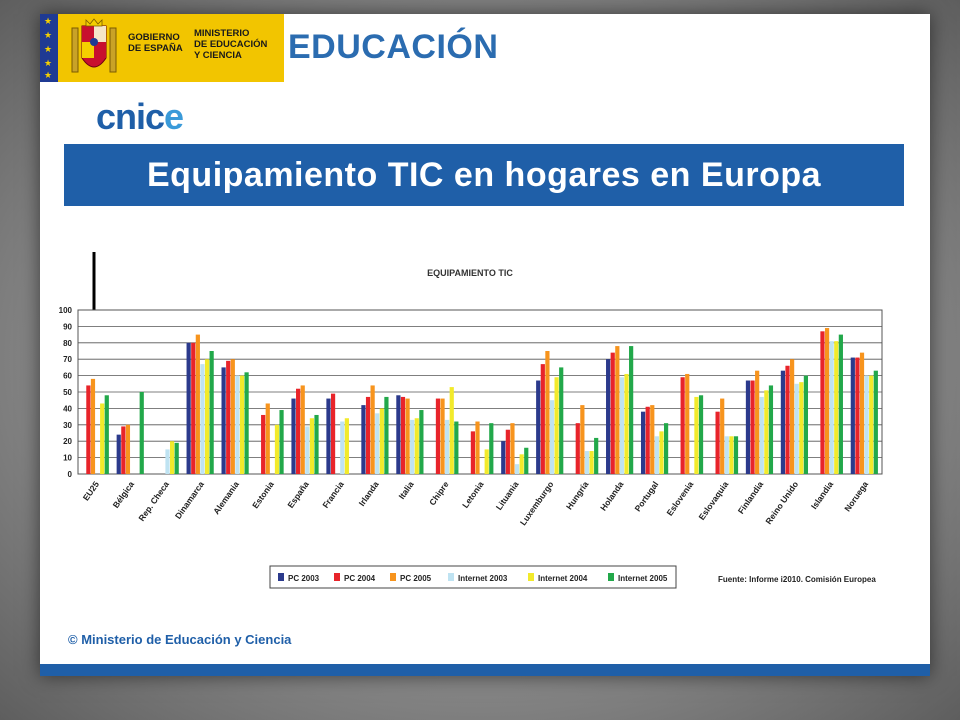 The width and height of the screenshot is (960, 720). What do you see at coordinates (155, 43) in the screenshot?
I see `government-text: GOBIERNO DE ESPAÑA` at bounding box center [155, 43].